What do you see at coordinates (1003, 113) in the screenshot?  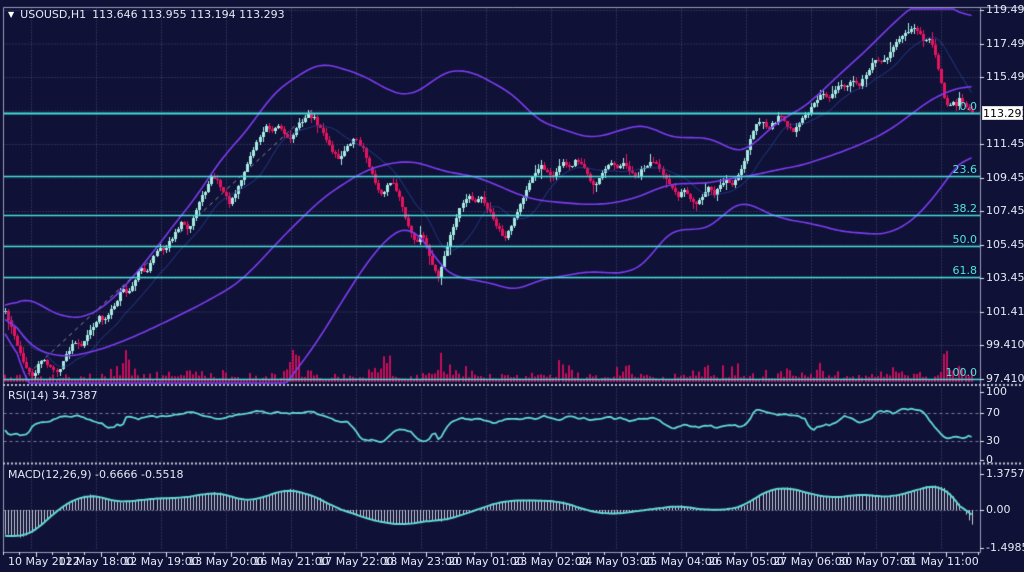 I see `current-price-box: 113.293` at bounding box center [1003, 113].